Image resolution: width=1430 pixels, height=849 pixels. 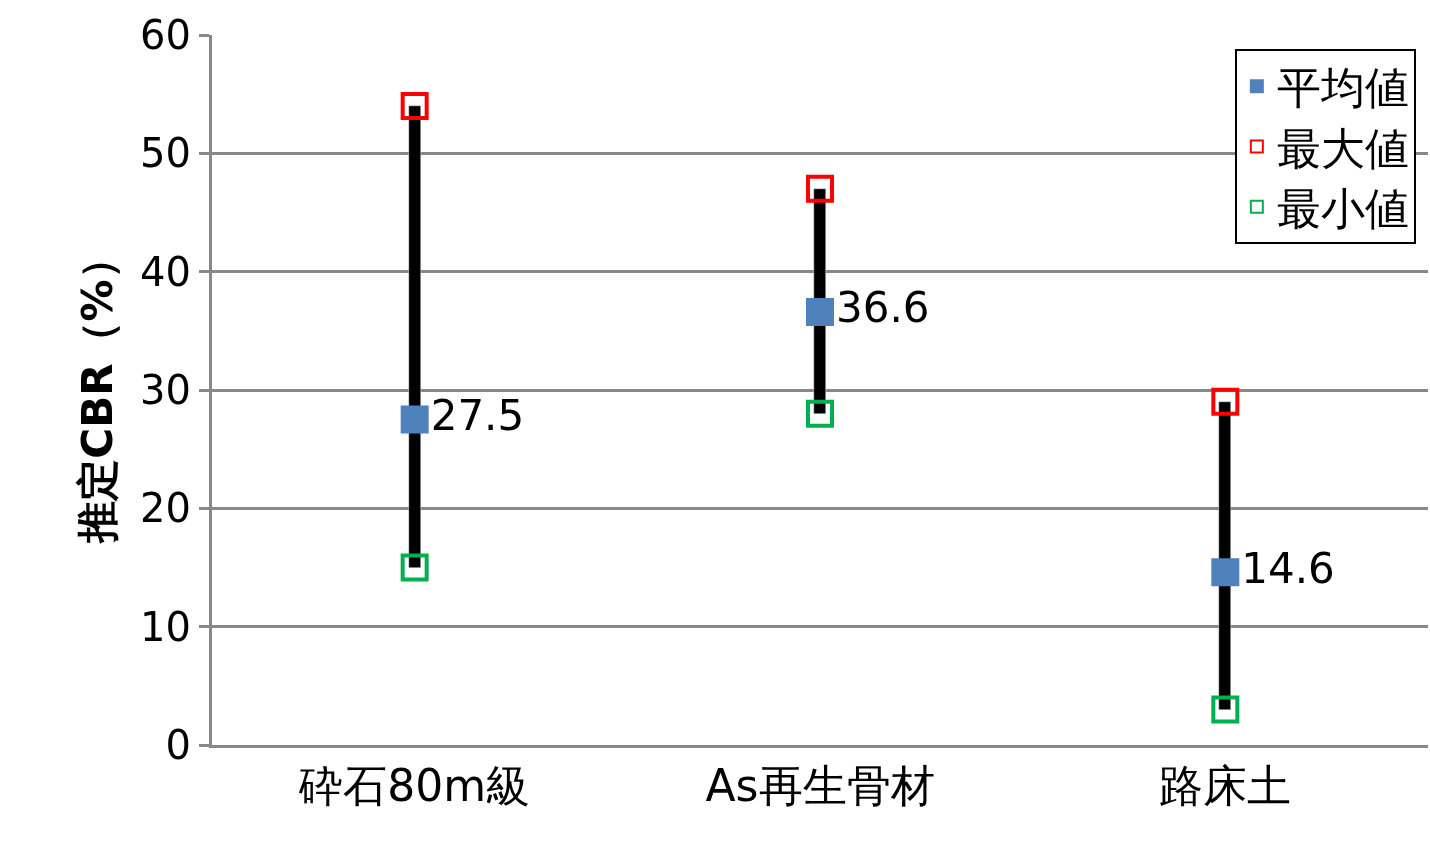 I want to click on y-tick-label: 30, so click(x=165, y=390).